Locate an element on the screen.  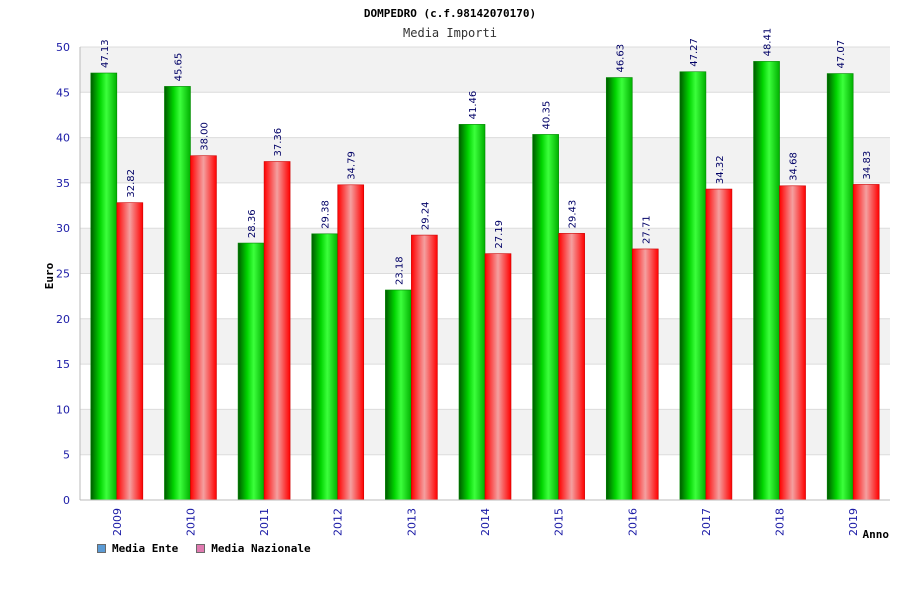
y-tick-label: 50 is located at coordinates (63, 47).